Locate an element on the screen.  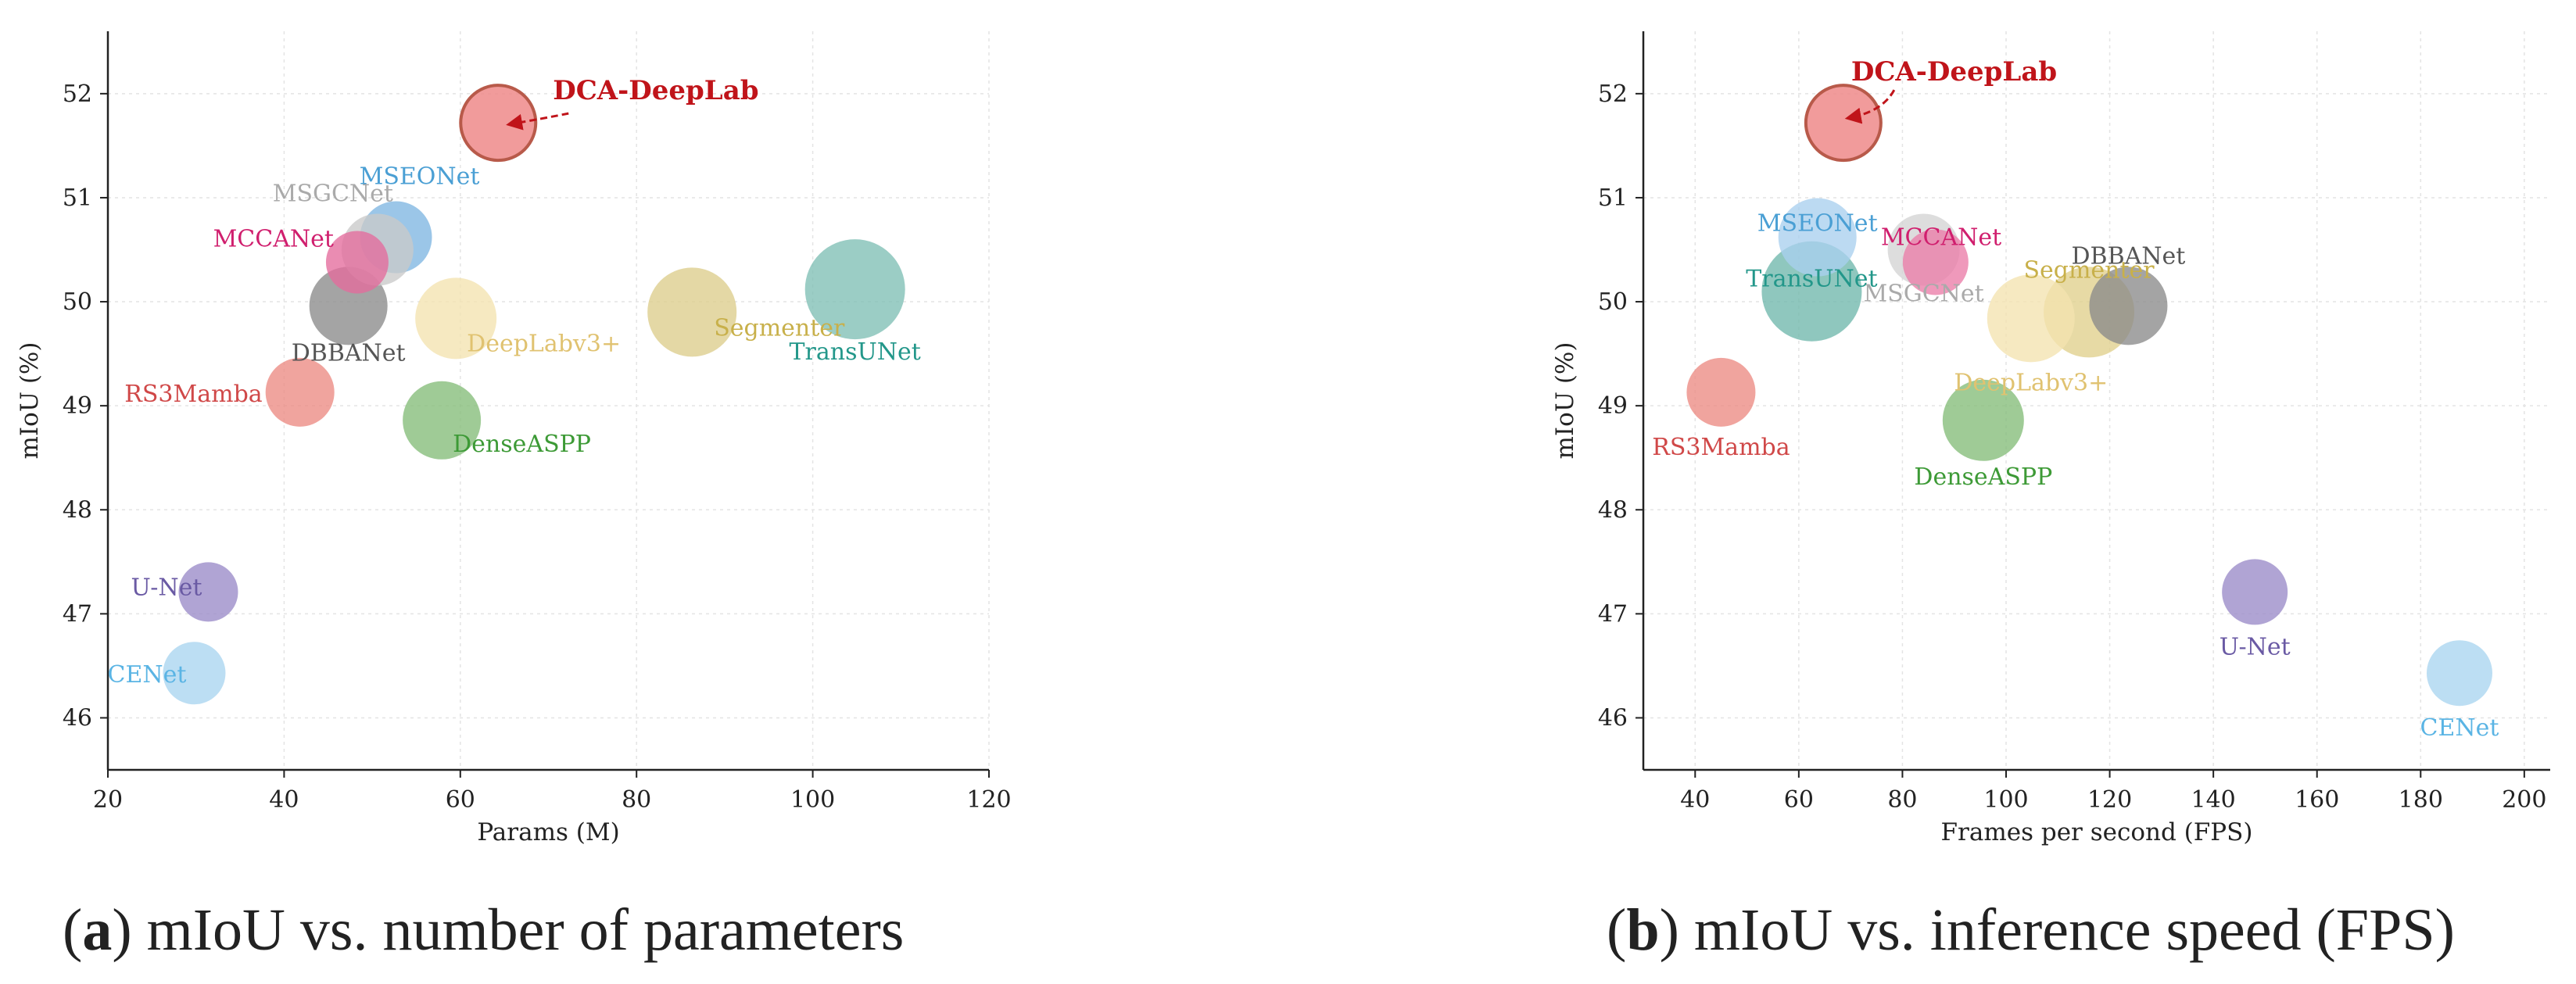
bubble-segmenter is located at coordinates (692, 312).